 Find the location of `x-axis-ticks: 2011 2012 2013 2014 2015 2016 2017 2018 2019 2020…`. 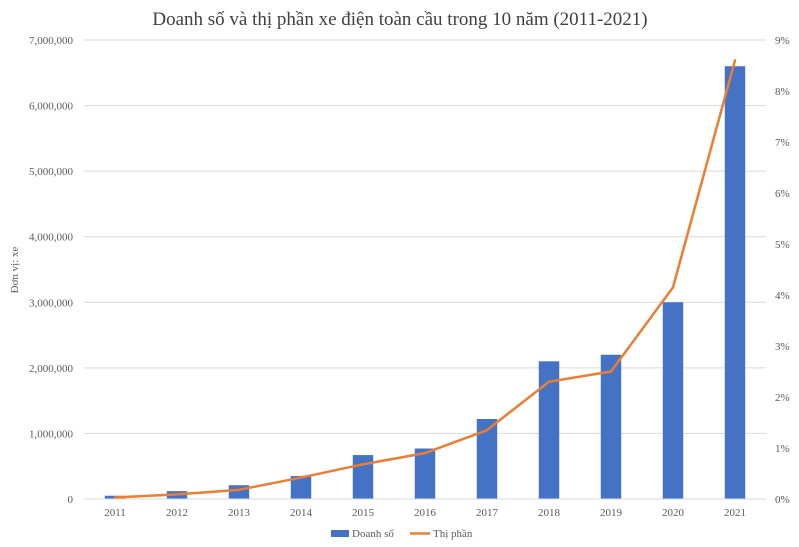

x-axis-ticks: 2011 2012 2013 2014 2015 2016 2017 2018 2019 2020… is located at coordinates (425, 513).